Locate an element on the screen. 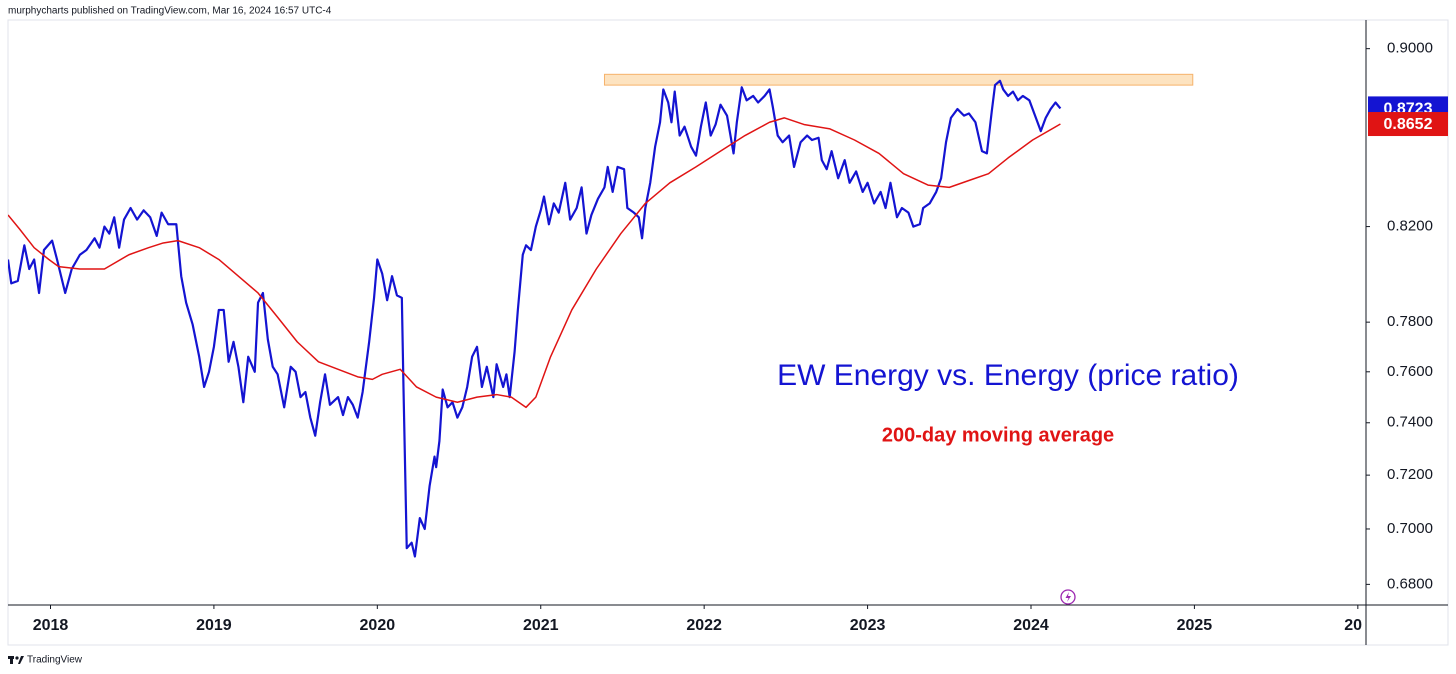 The image size is (1456, 674). x-tick-label: 2021 is located at coordinates (541, 625).